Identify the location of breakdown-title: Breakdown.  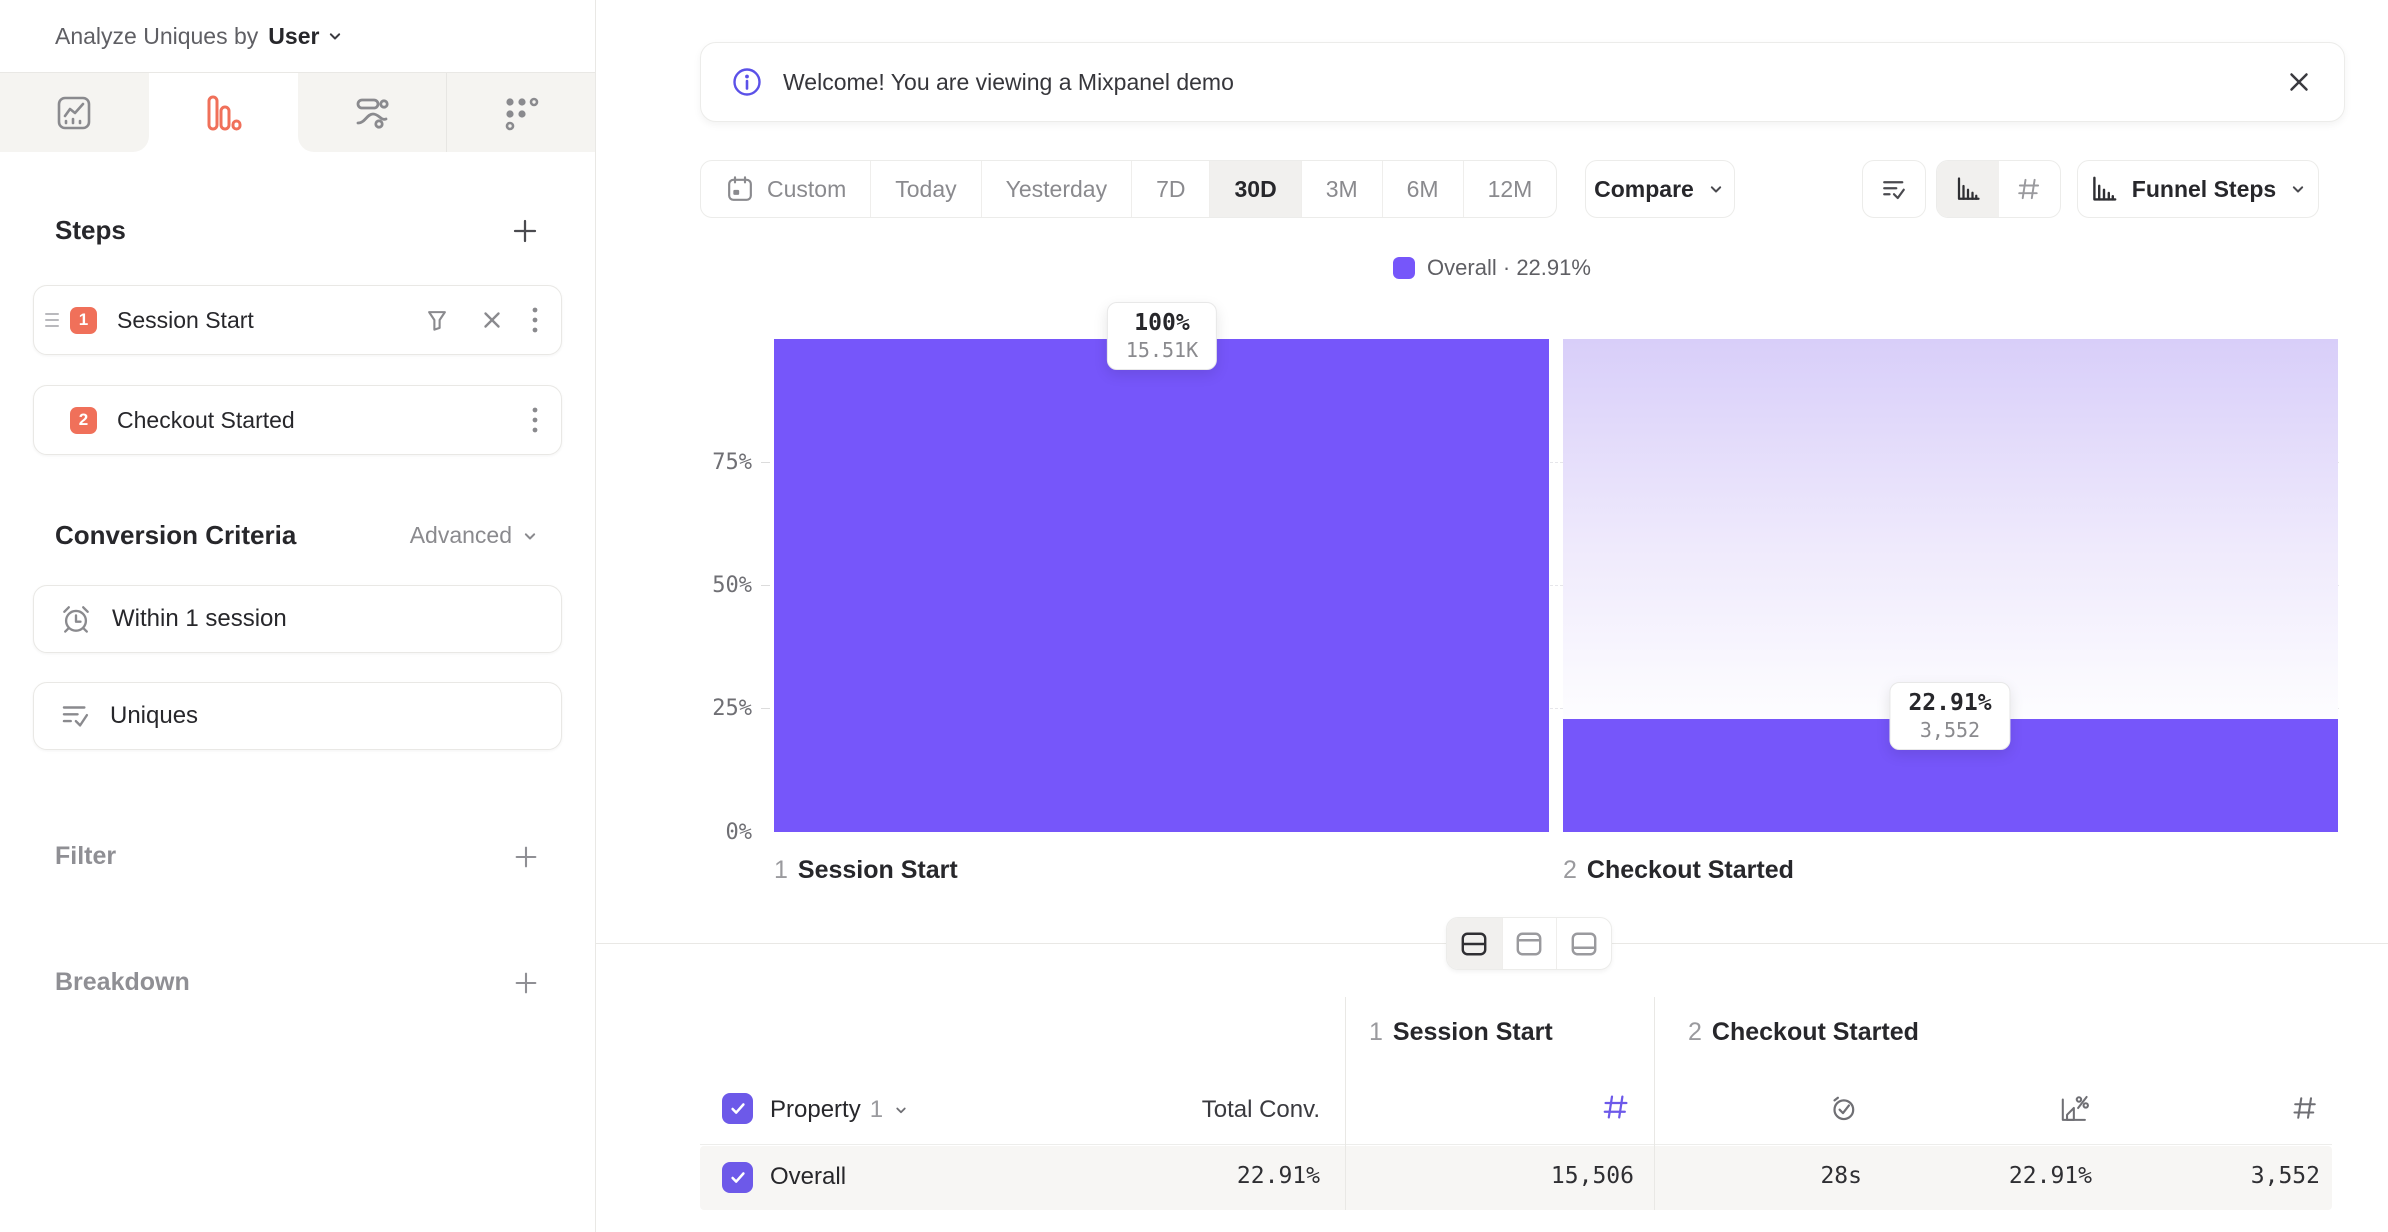
(122, 982).